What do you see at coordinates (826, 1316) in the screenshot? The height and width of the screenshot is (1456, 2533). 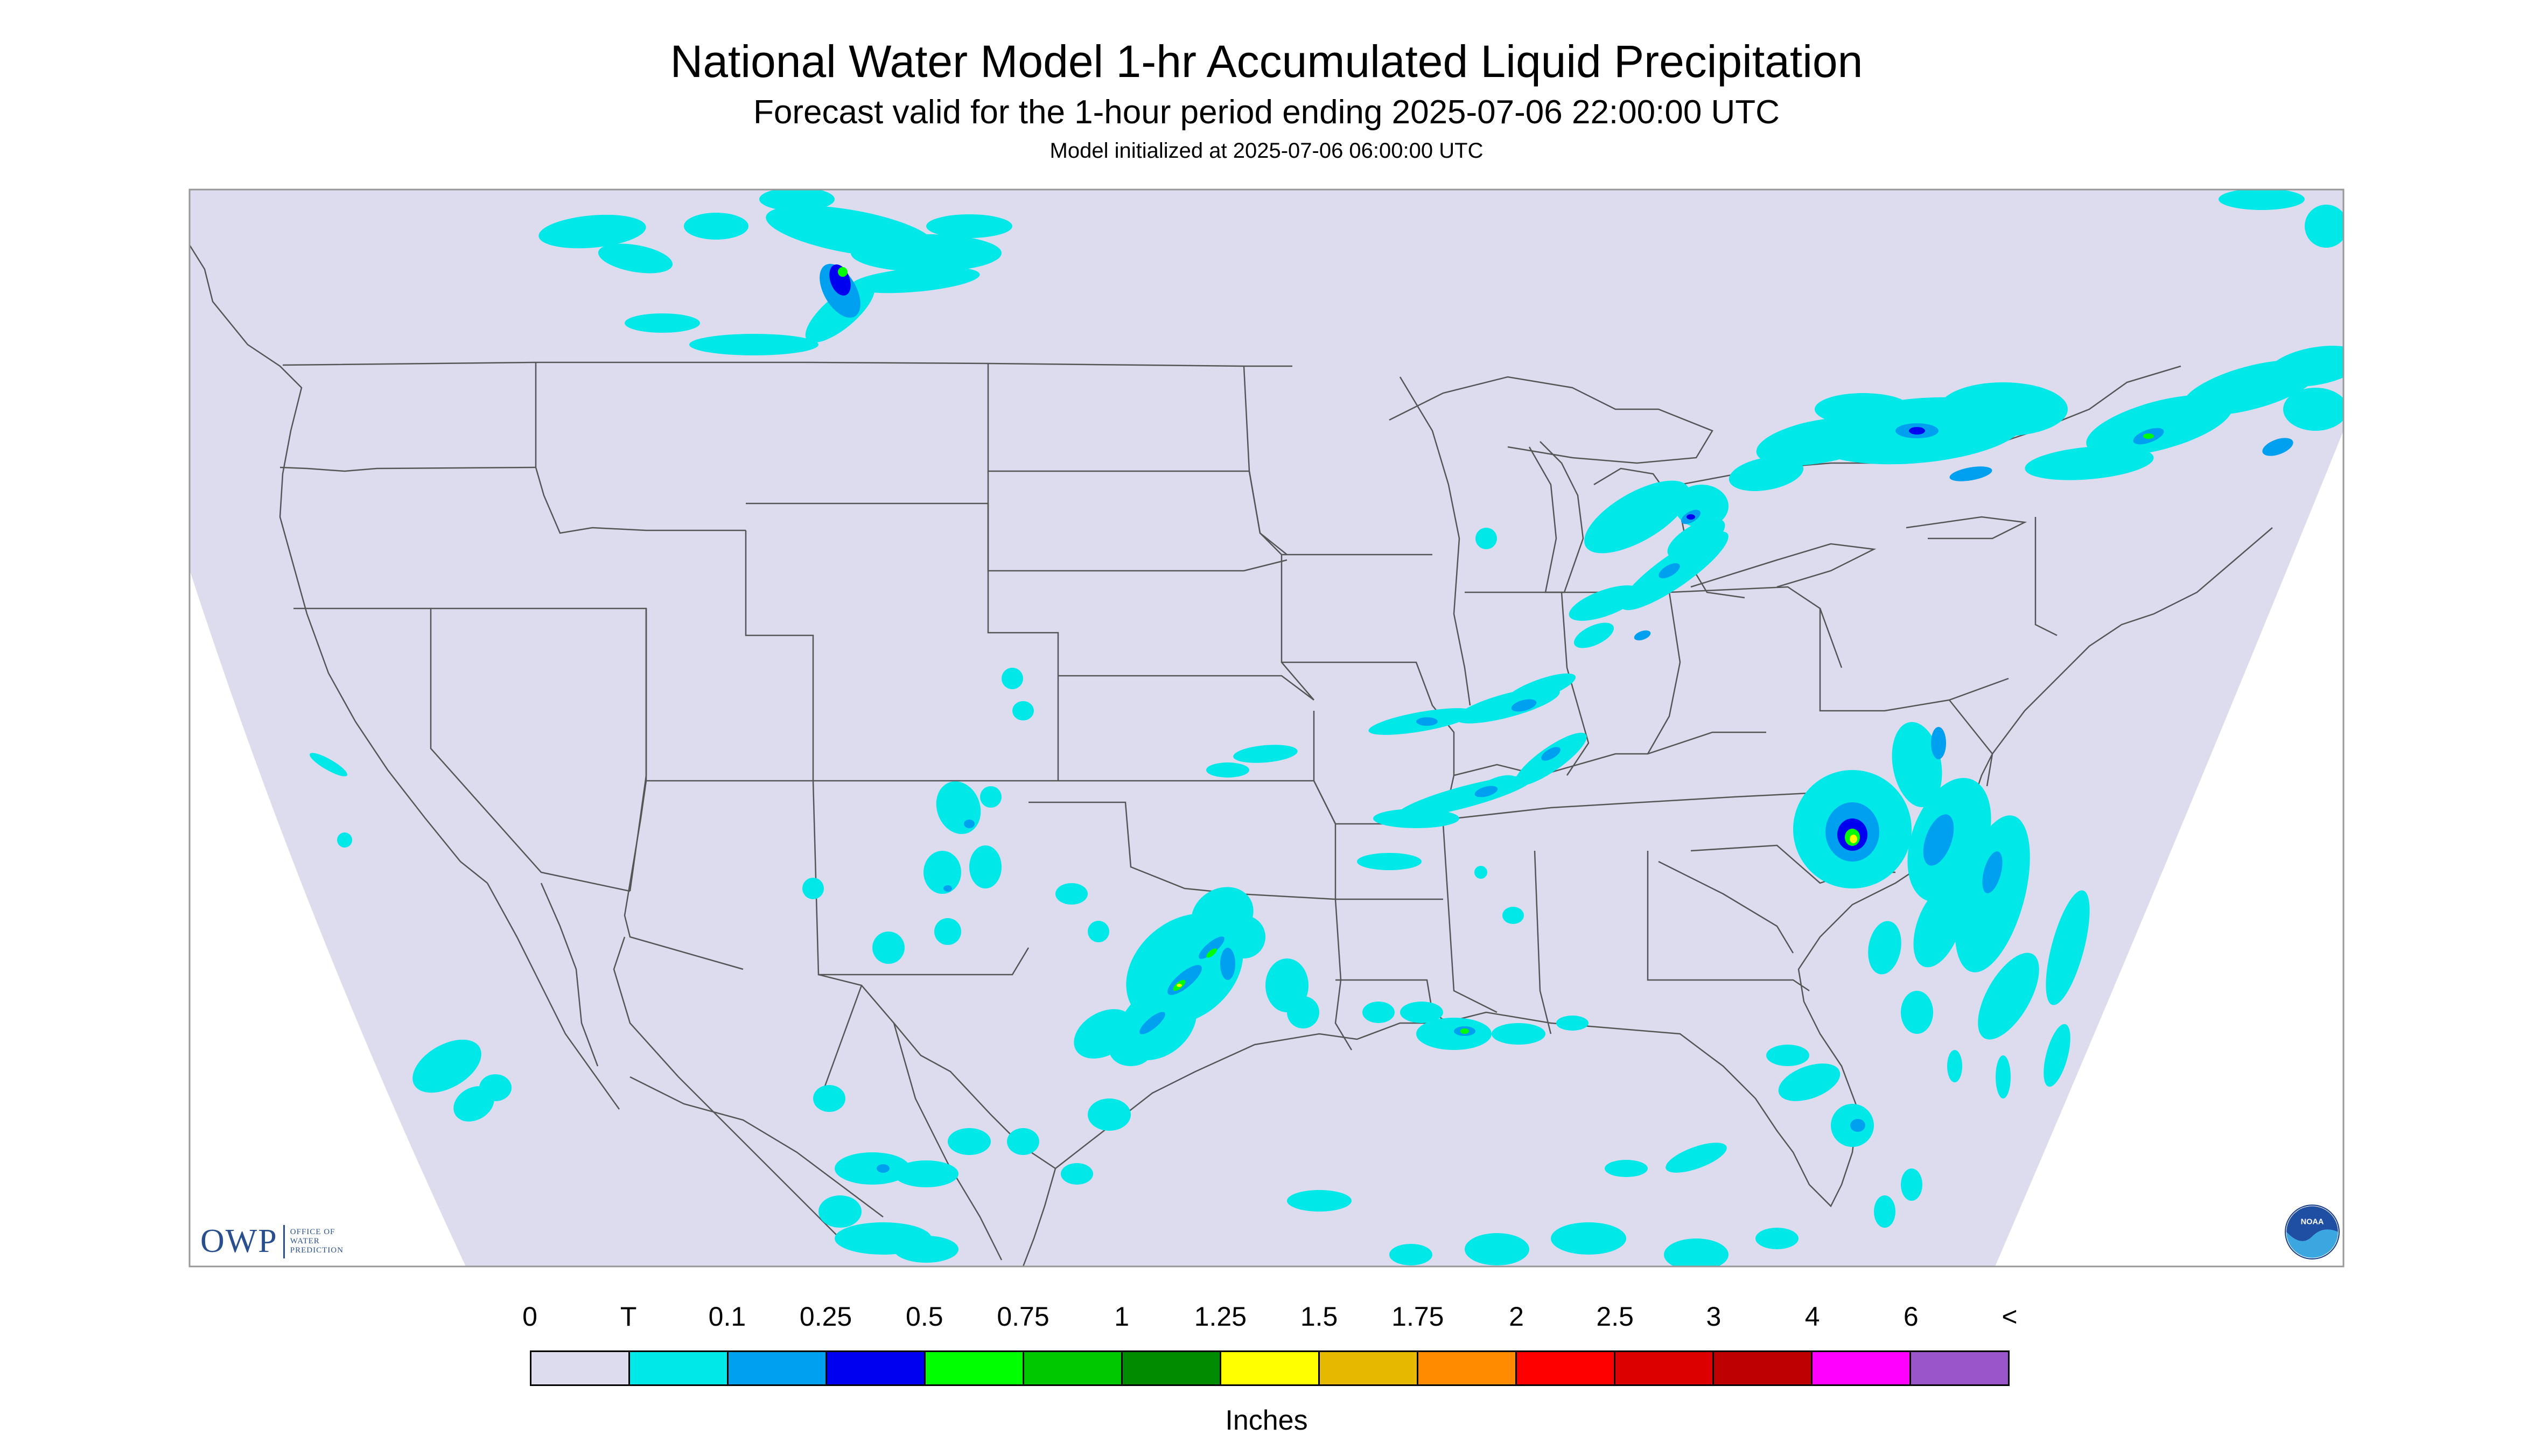 I see `legend-label: 0.25` at bounding box center [826, 1316].